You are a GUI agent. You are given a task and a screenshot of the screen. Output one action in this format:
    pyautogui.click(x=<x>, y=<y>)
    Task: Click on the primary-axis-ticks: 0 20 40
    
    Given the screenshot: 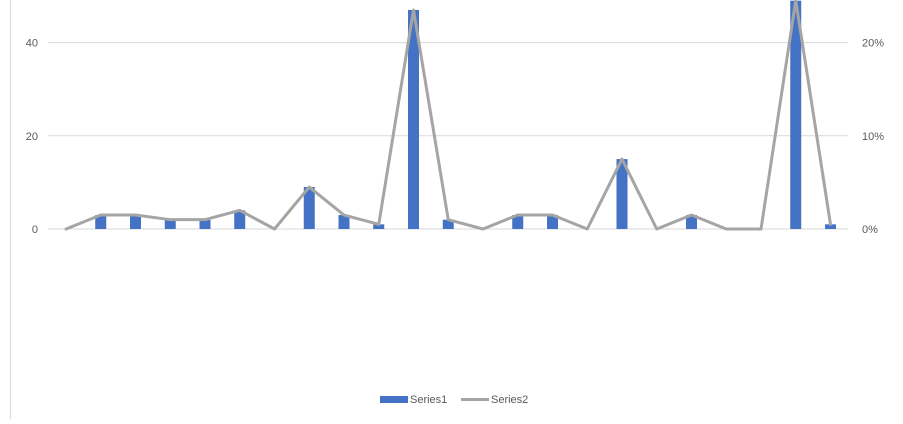 What is the action you would take?
    pyautogui.click(x=32, y=137)
    